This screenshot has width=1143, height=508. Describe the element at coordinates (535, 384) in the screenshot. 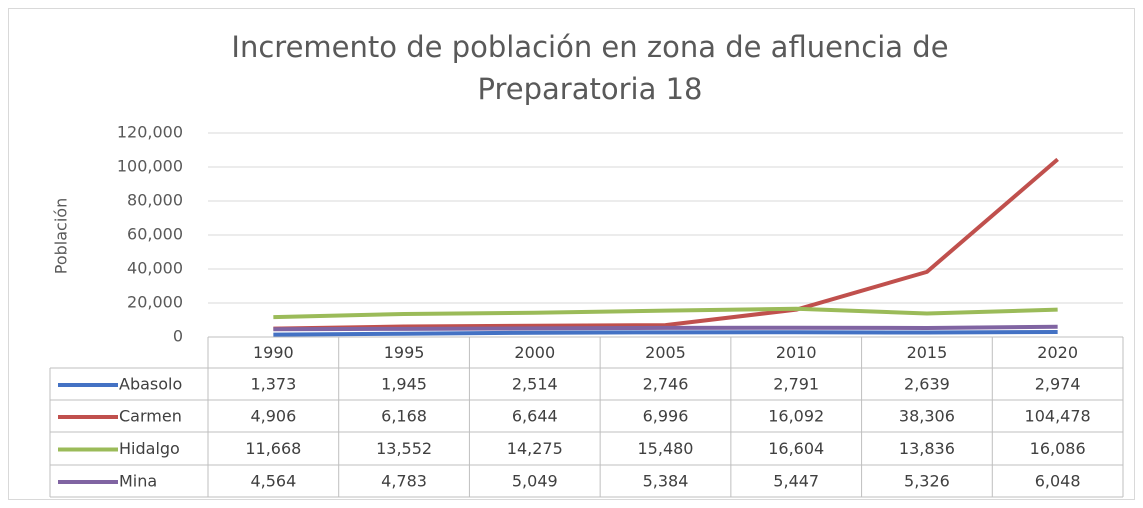

I see `table-cell: 2,514` at that location.